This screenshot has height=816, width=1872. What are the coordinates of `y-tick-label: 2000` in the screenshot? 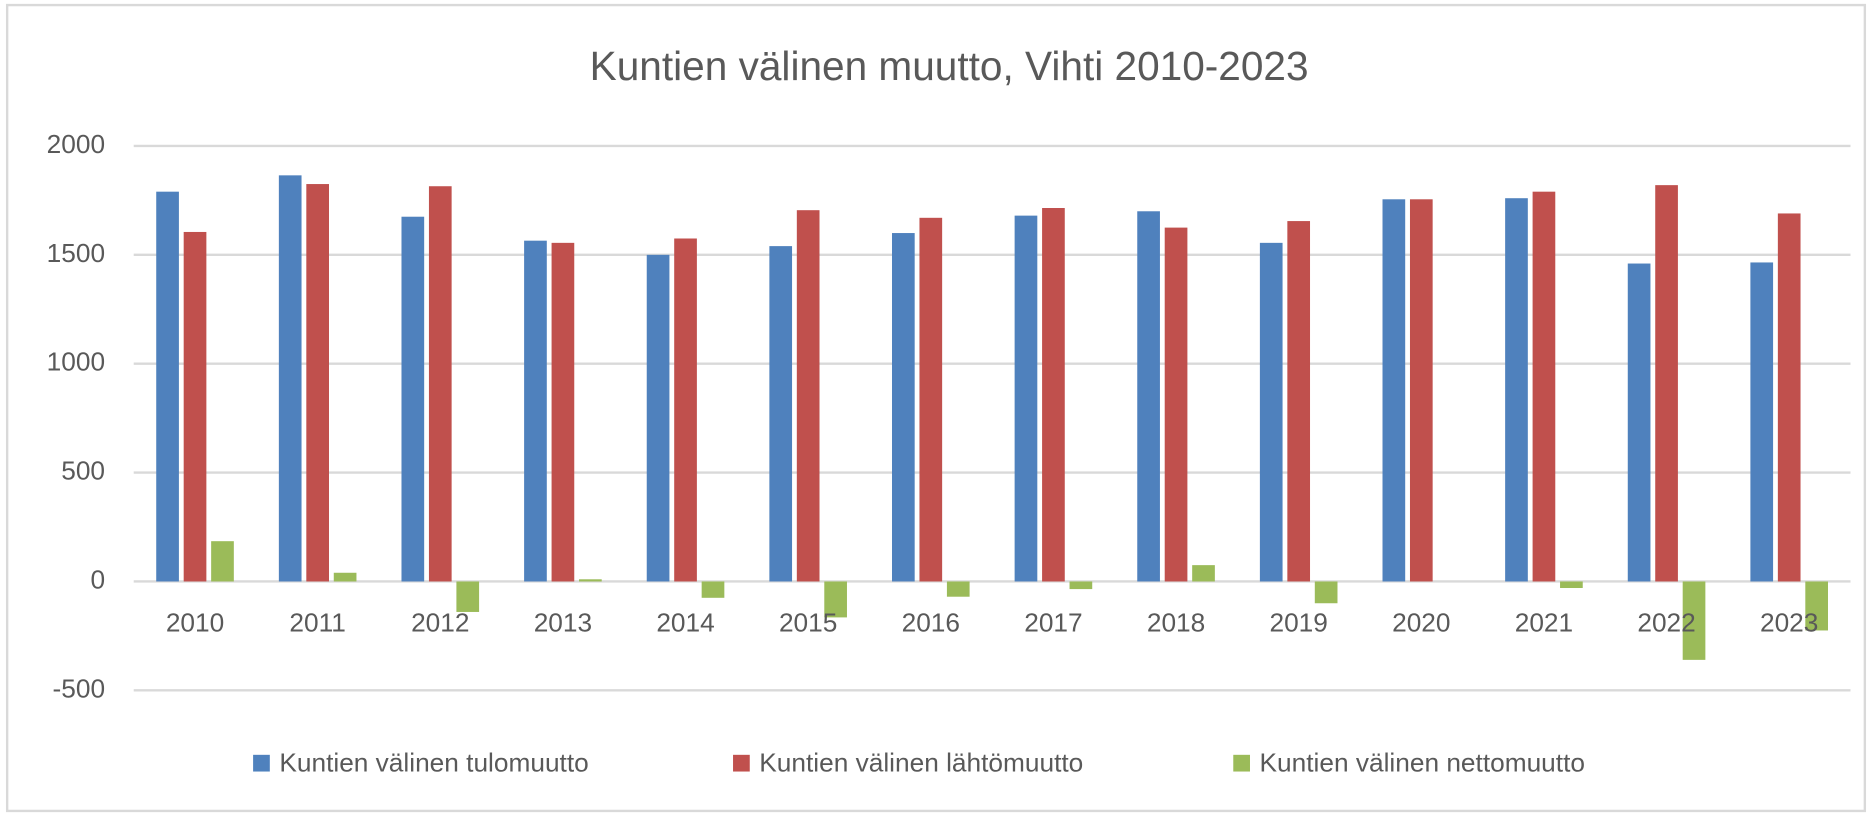 It's located at (76, 144).